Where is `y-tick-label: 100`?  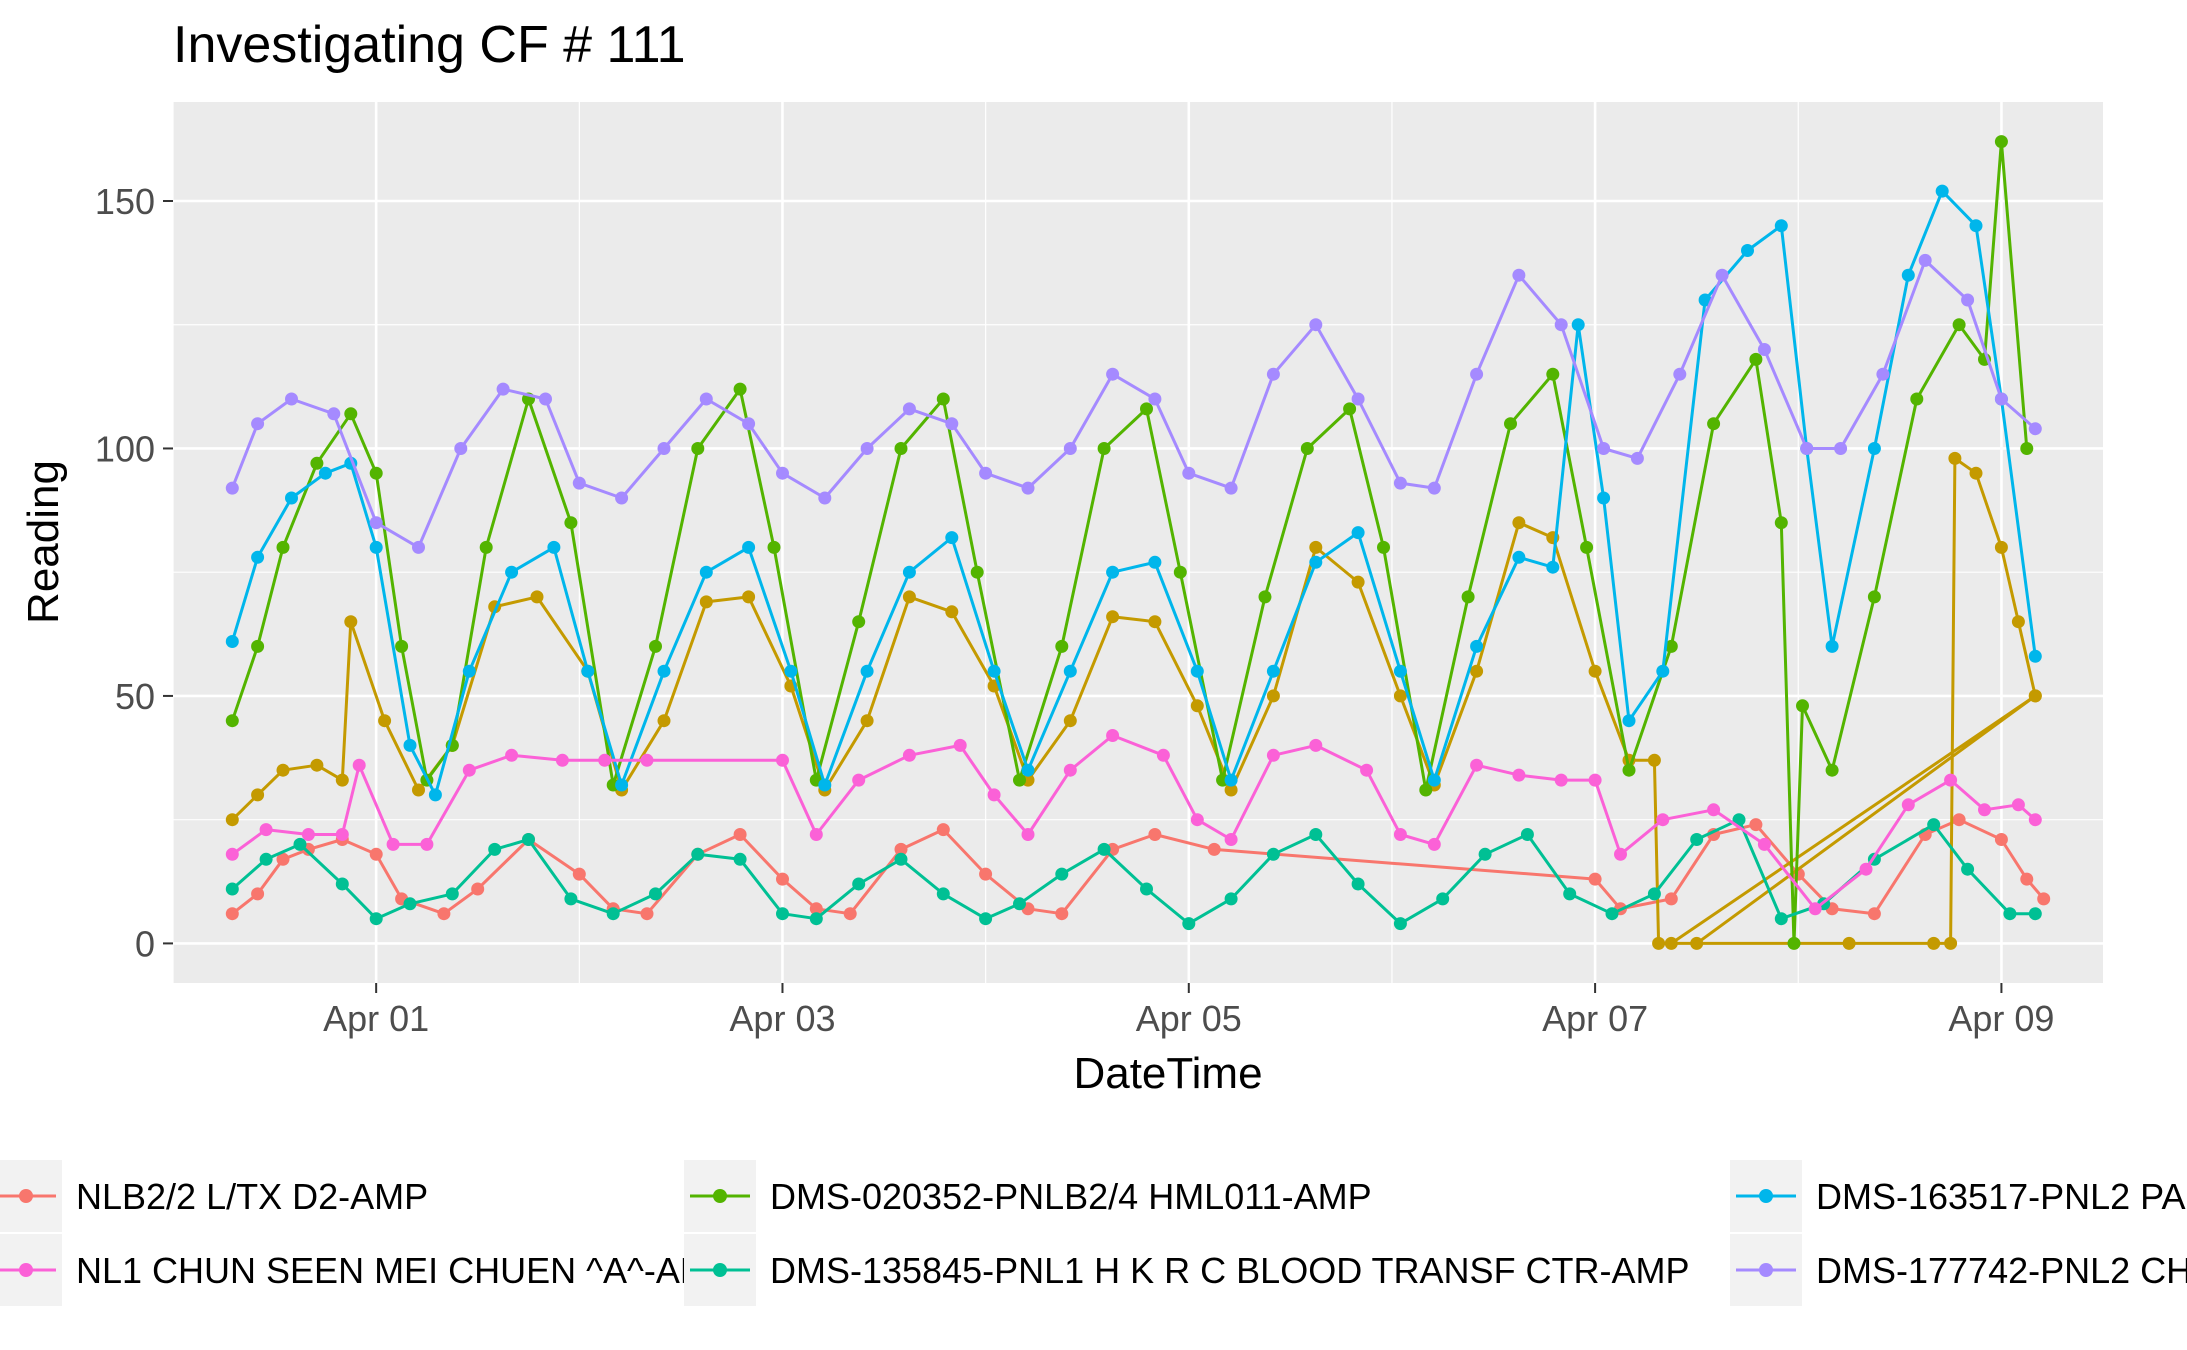 y-tick-label: 100 is located at coordinates (125, 448).